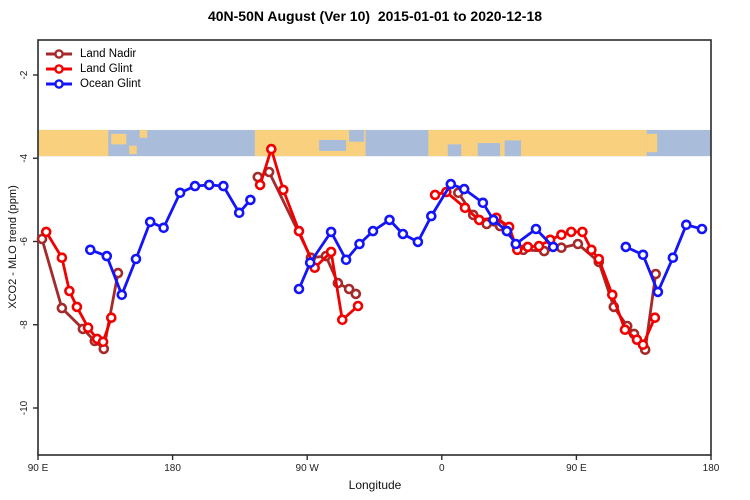 Image resolution: width=750 pixels, height=500 pixels. Describe the element at coordinates (24, 407) in the screenshot. I see `y-tick-label: -10` at that location.